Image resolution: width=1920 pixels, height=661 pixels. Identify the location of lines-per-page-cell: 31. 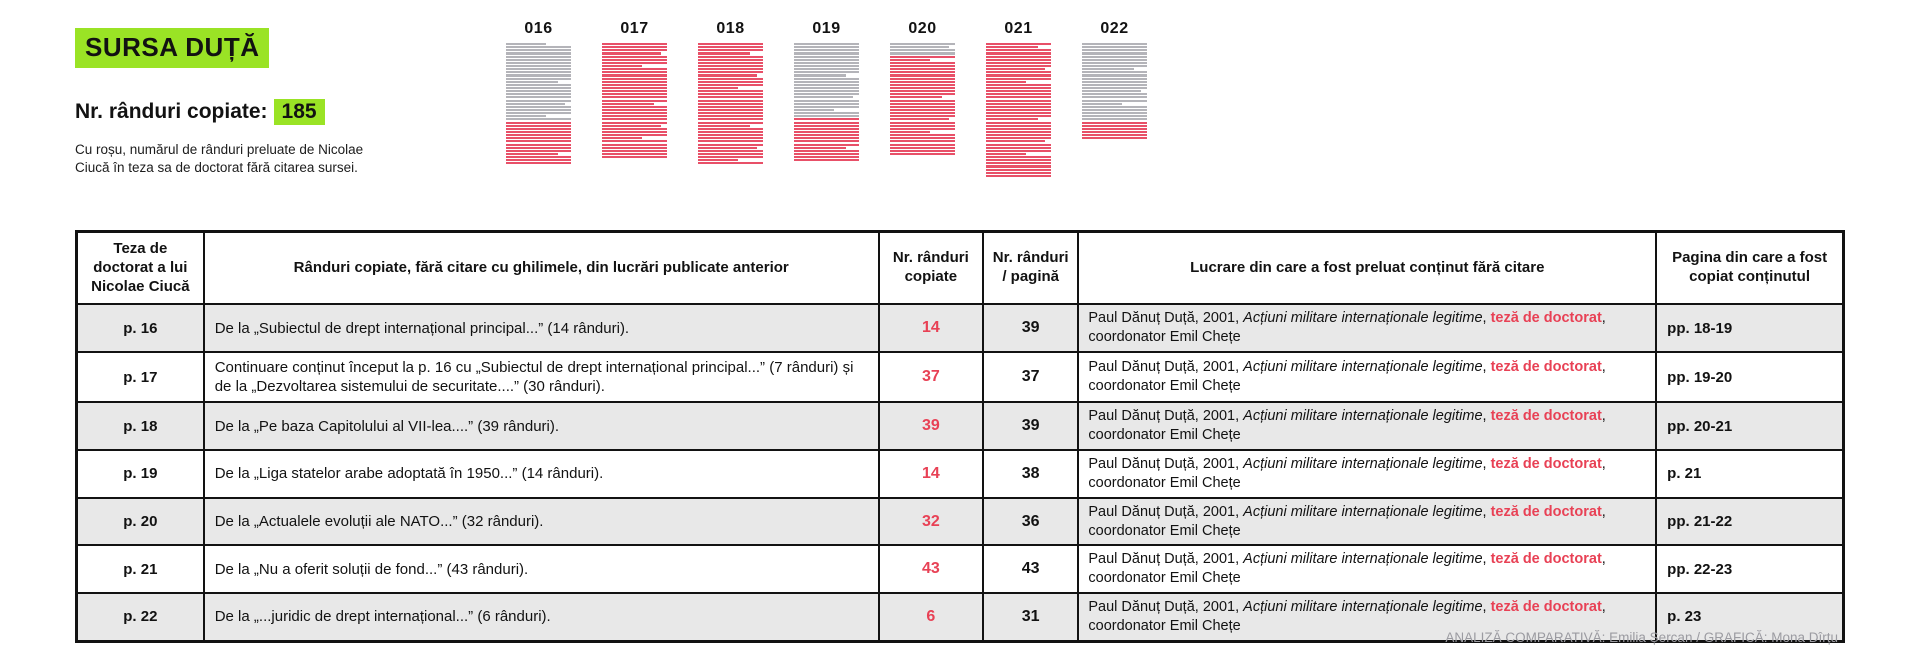
(1030, 617).